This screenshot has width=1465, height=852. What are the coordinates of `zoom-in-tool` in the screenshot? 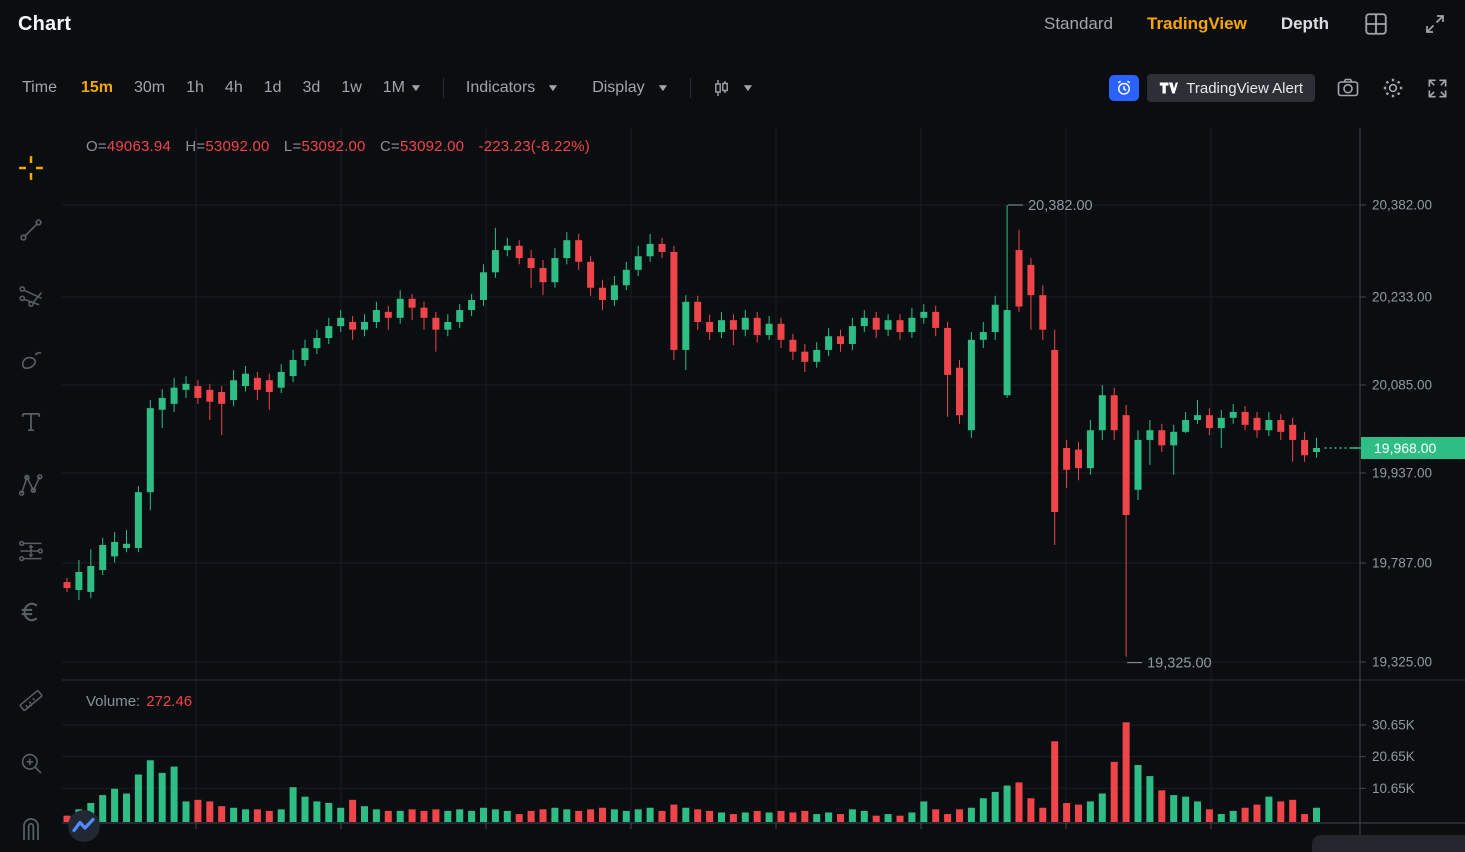 It's located at (31, 763).